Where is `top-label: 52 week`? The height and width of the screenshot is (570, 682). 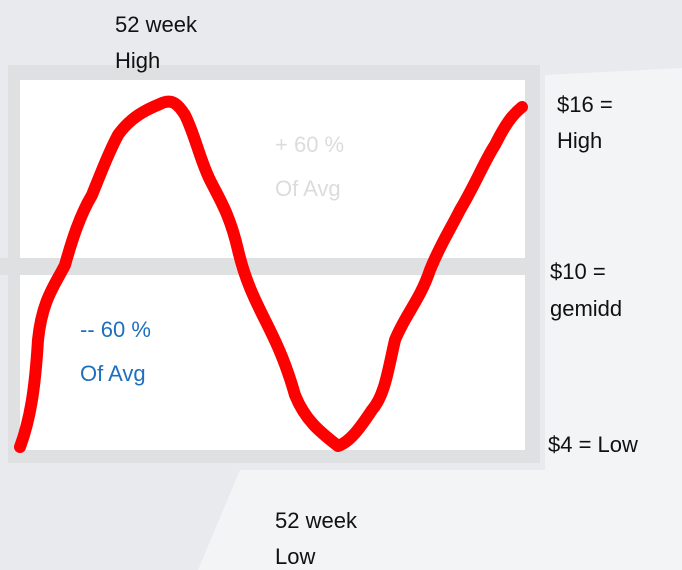
top-label: 52 week is located at coordinates (156, 24).